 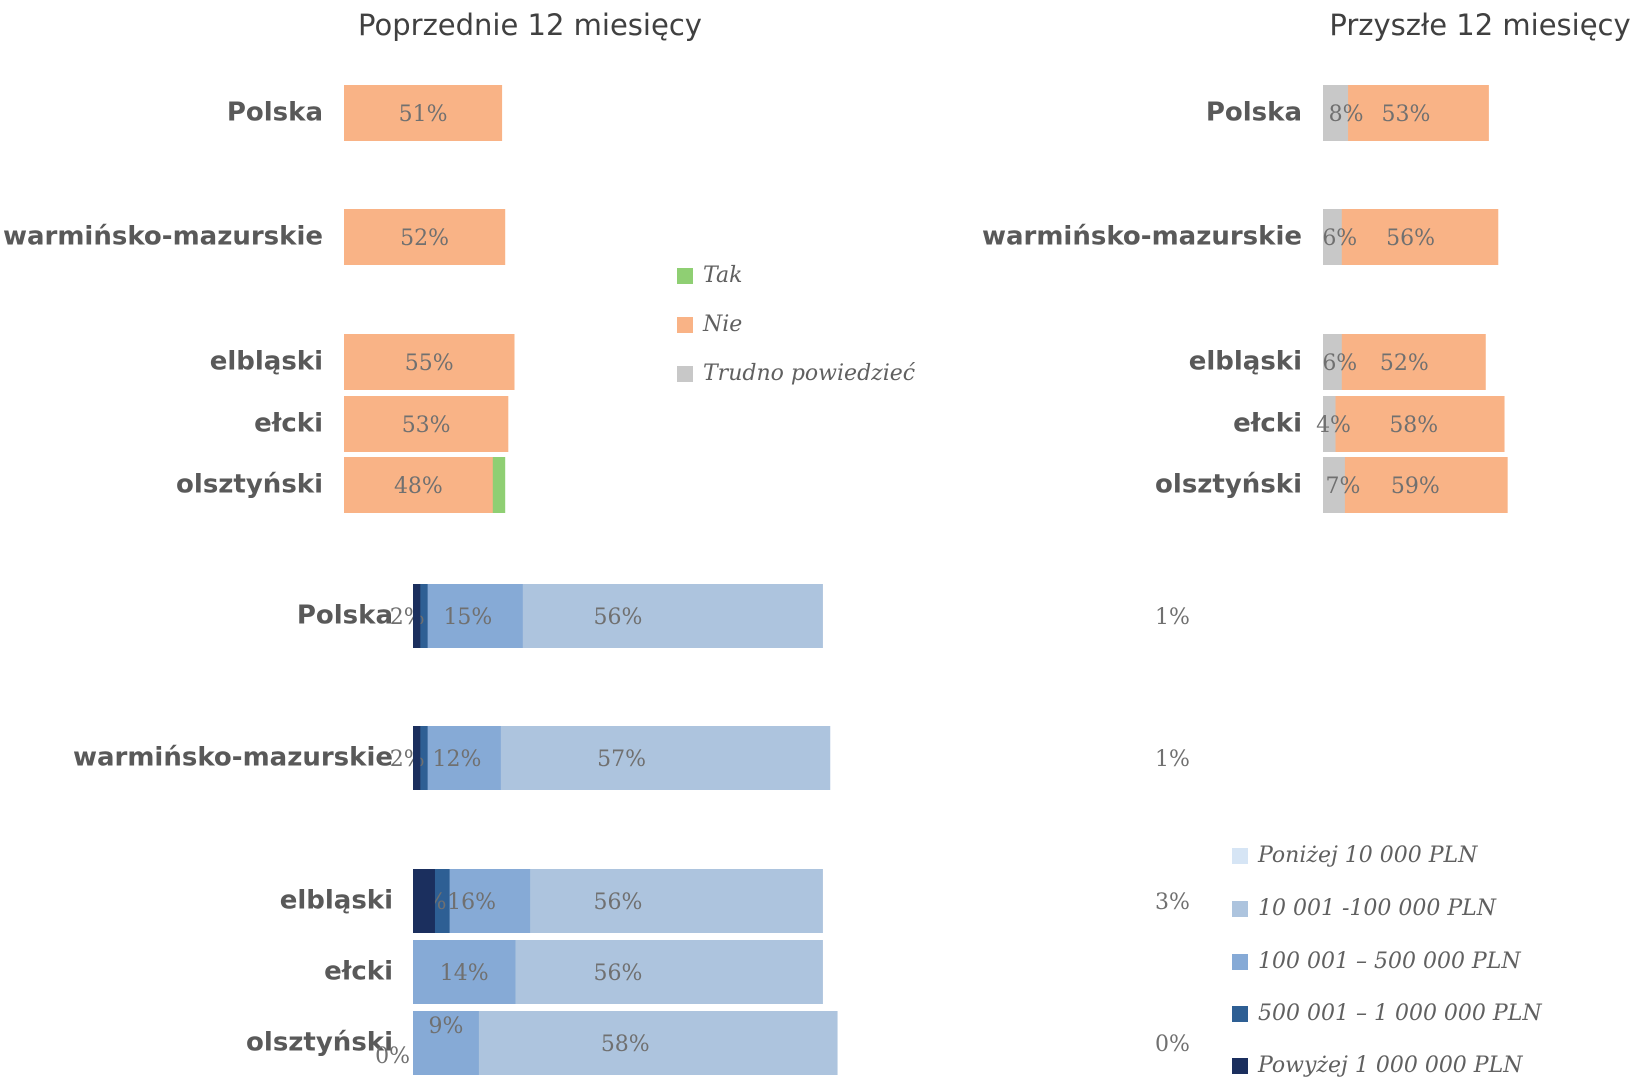 I want to click on value-label: 4%, so click(x=1333, y=425).